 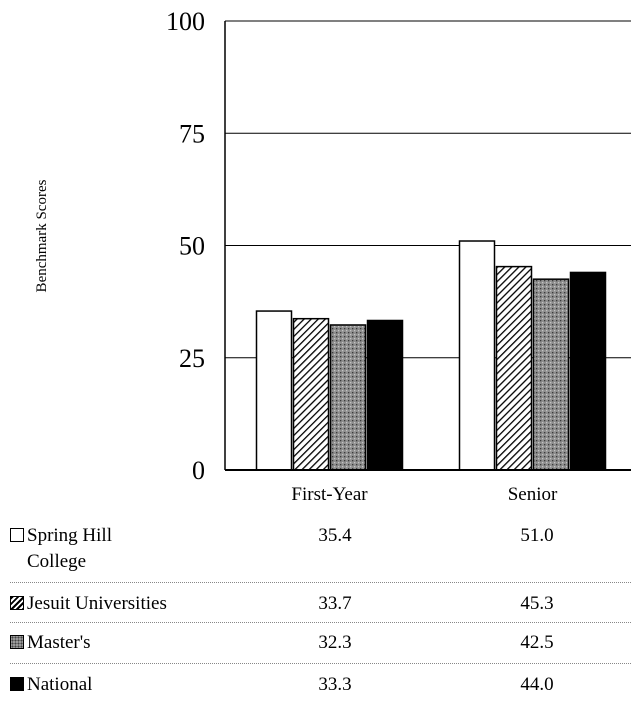 I want to click on data-value: 42.5, so click(x=537, y=642).